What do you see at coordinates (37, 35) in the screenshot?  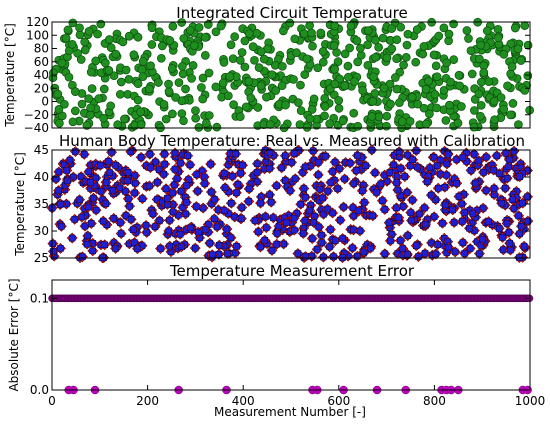 I see `ytick-label: 100` at bounding box center [37, 35].